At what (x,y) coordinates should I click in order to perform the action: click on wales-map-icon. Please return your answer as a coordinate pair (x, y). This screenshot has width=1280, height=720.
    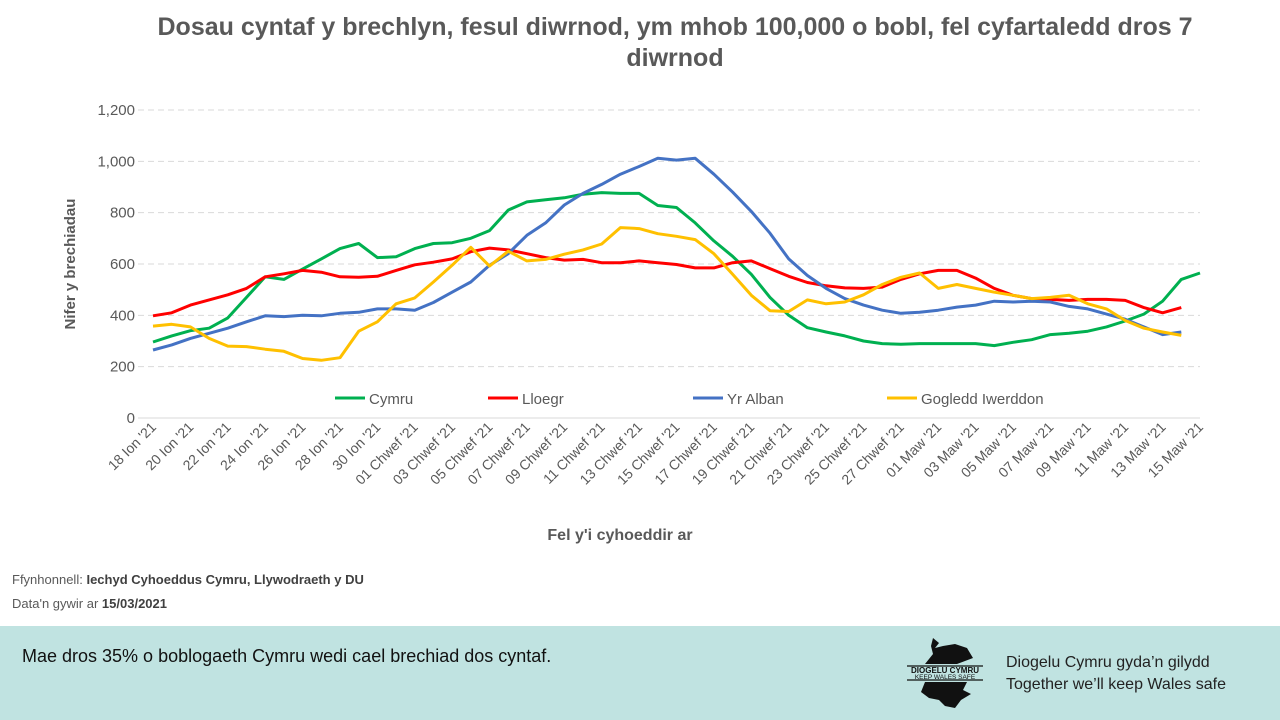
    Looking at the image, I should click on (947, 673).